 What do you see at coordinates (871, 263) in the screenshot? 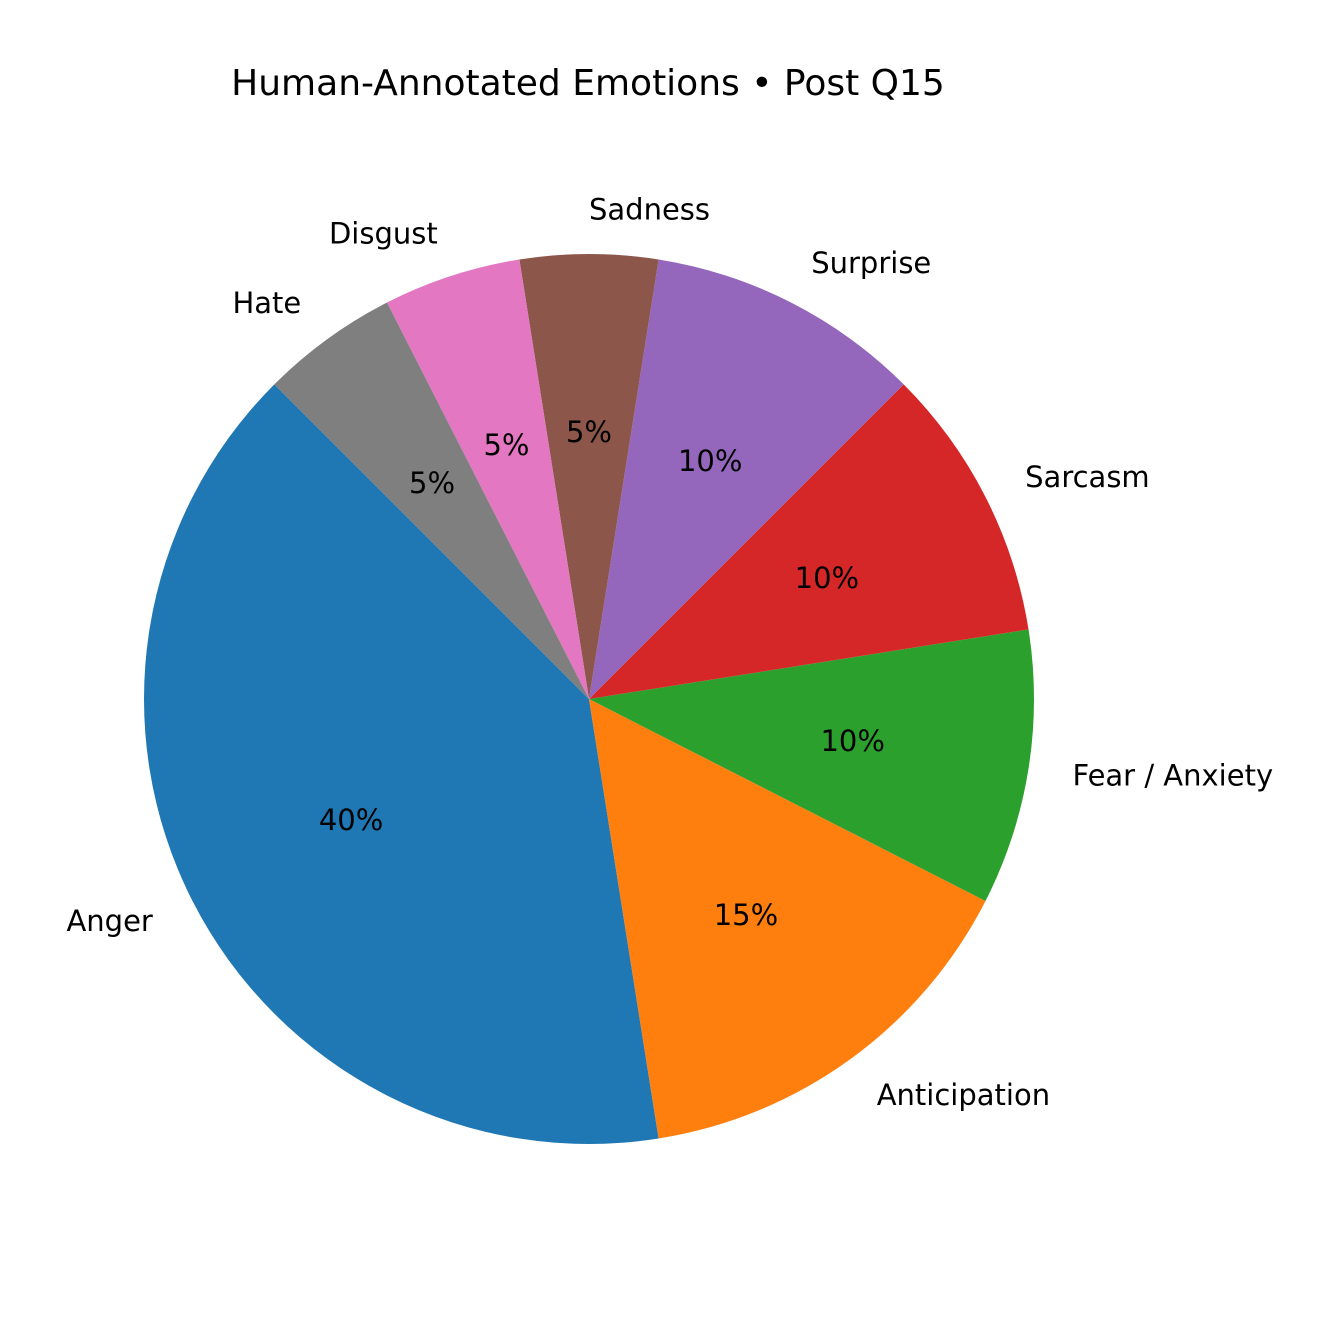
I see `pie-category-label-surprise: Surprise` at bounding box center [871, 263].